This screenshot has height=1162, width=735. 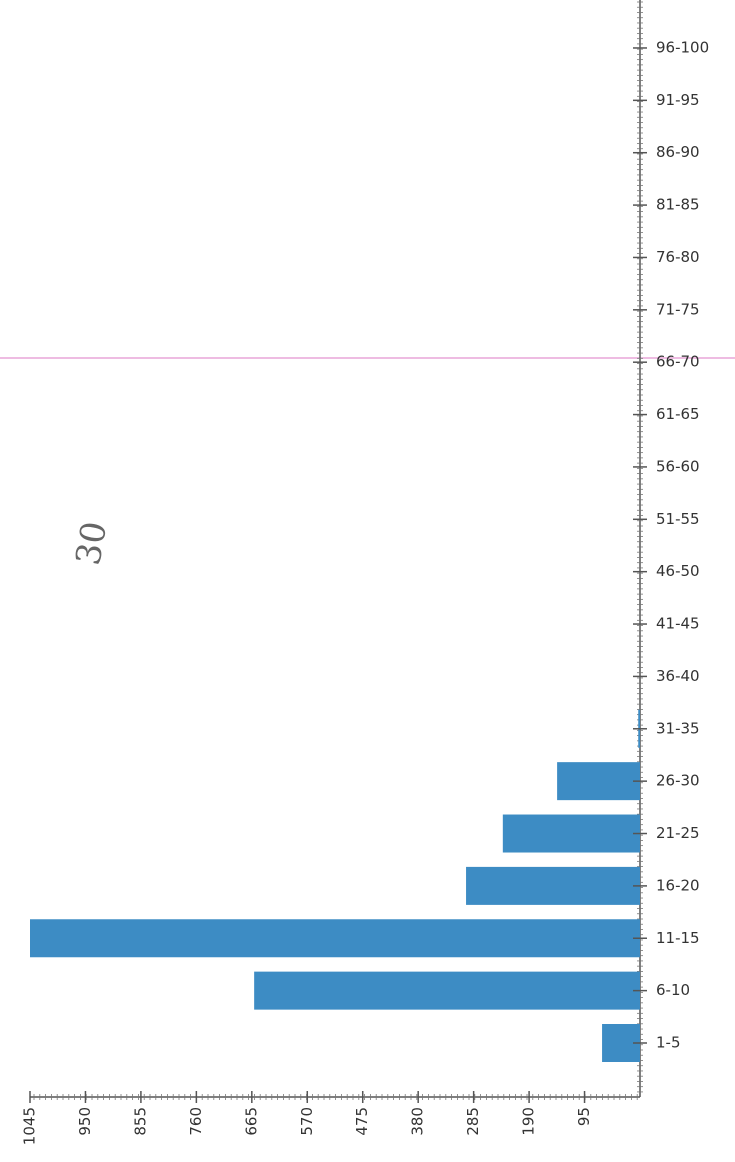 What do you see at coordinates (678, 781) in the screenshot?
I see `y-tick-label: 26-30` at bounding box center [678, 781].